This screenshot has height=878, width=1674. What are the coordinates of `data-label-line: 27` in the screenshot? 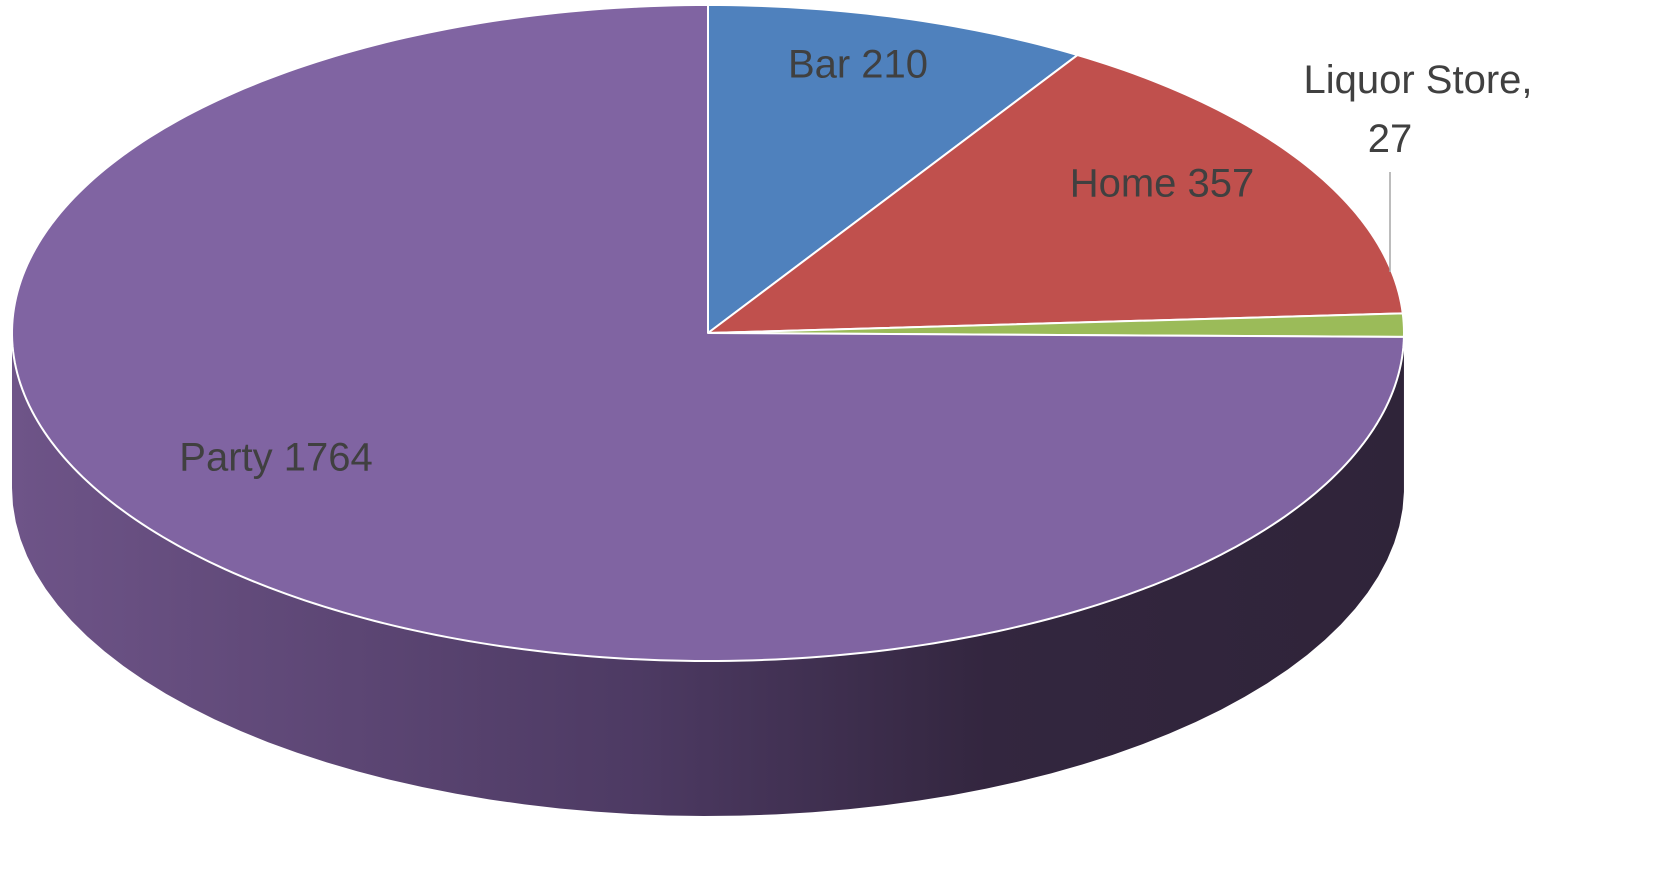 It's located at (1390, 139).